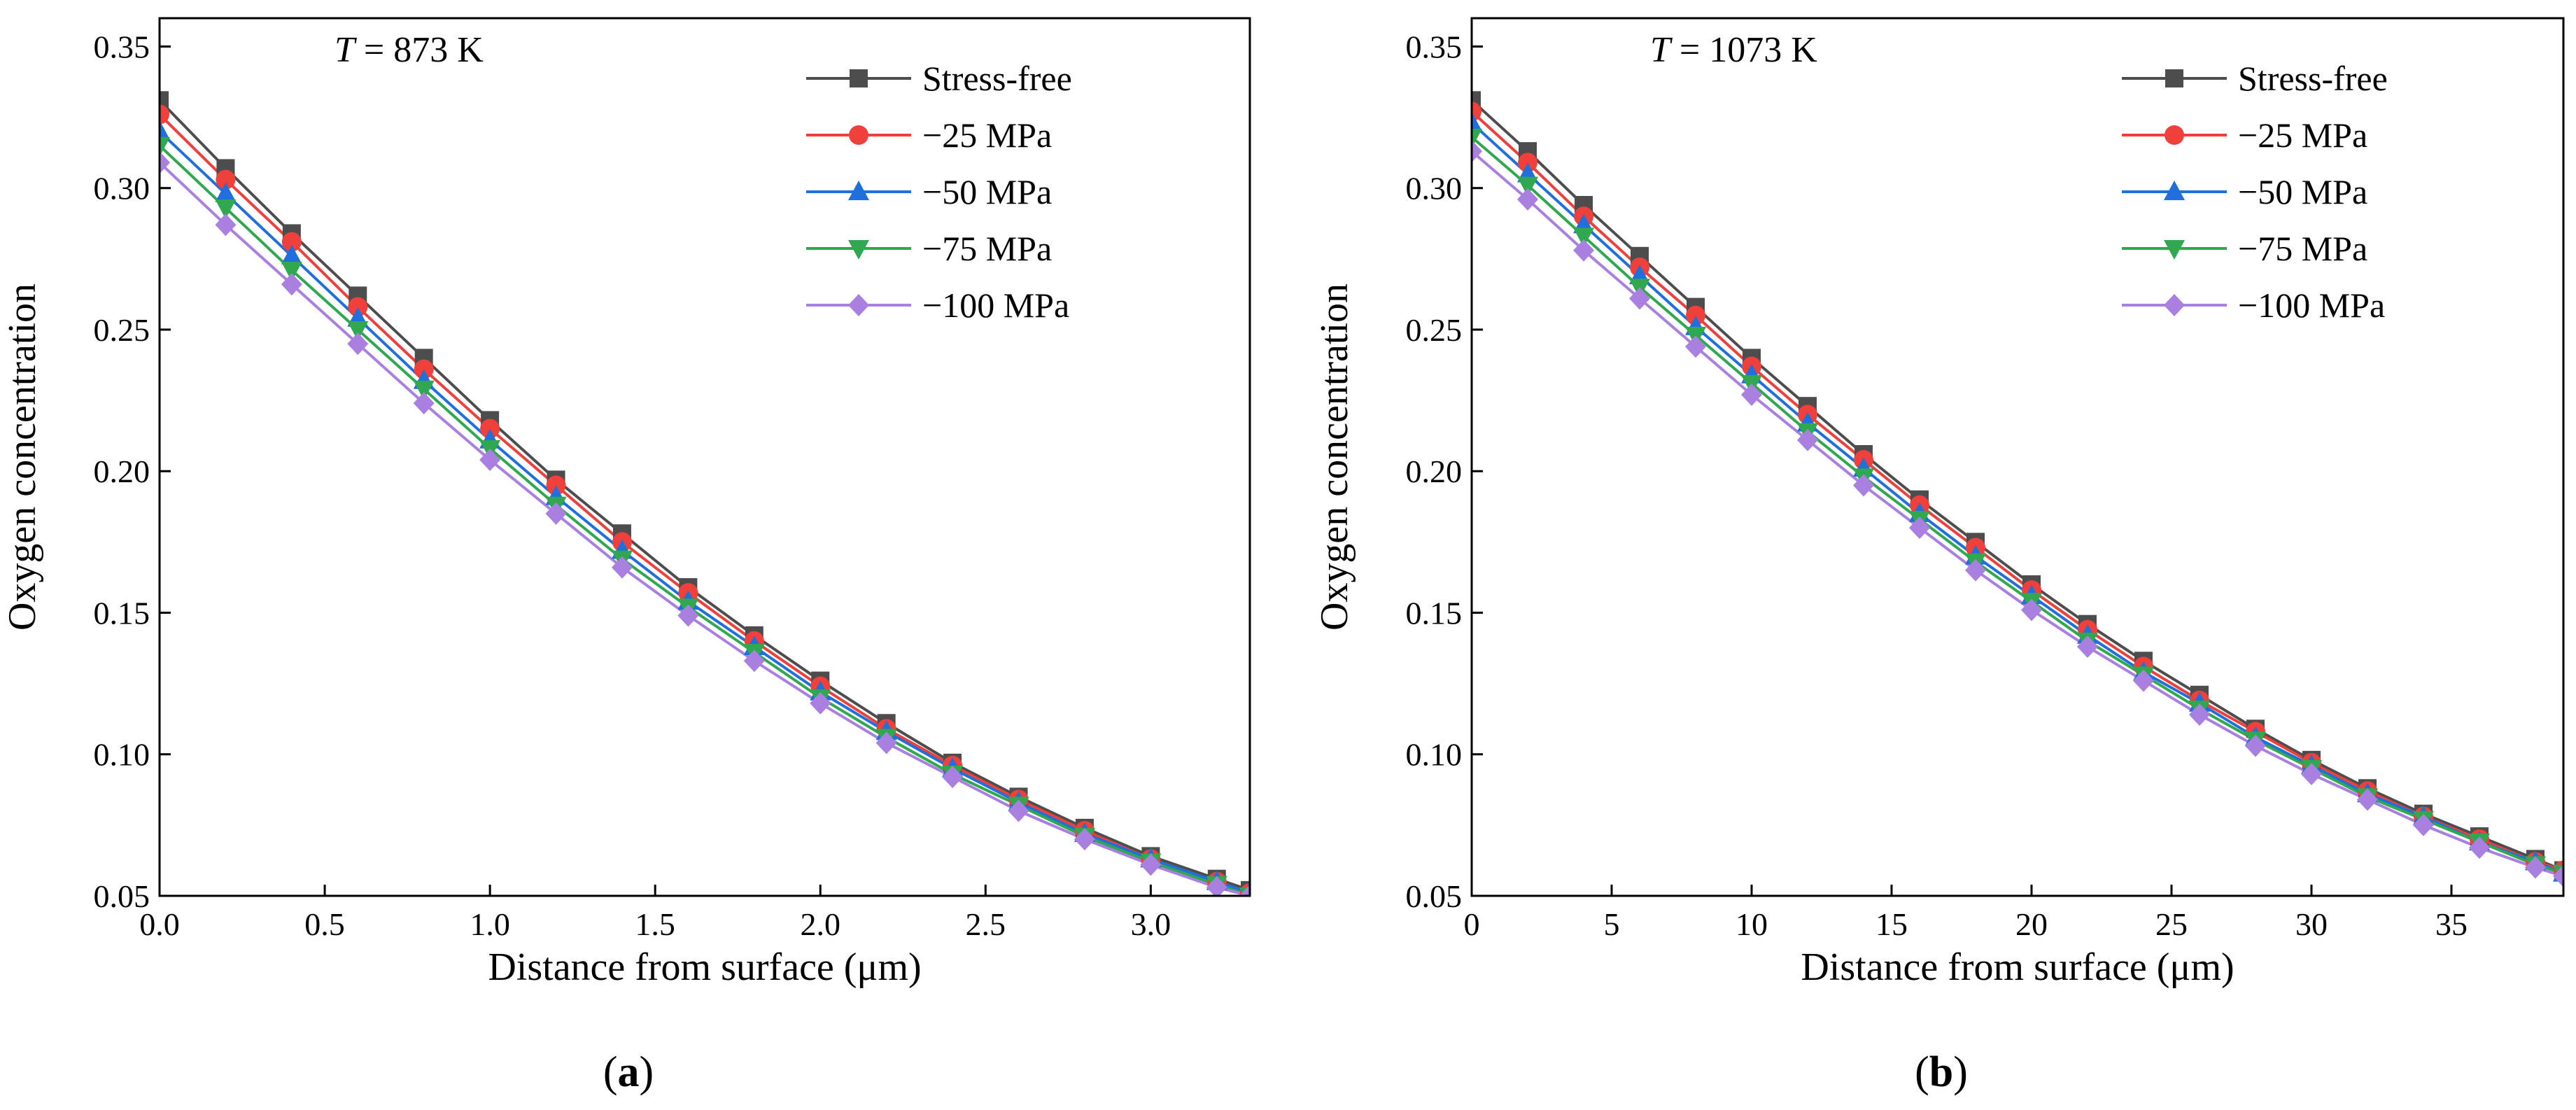 Image resolution: width=2576 pixels, height=1110 pixels. I want to click on panel-a-label: (a), so click(628, 1072).